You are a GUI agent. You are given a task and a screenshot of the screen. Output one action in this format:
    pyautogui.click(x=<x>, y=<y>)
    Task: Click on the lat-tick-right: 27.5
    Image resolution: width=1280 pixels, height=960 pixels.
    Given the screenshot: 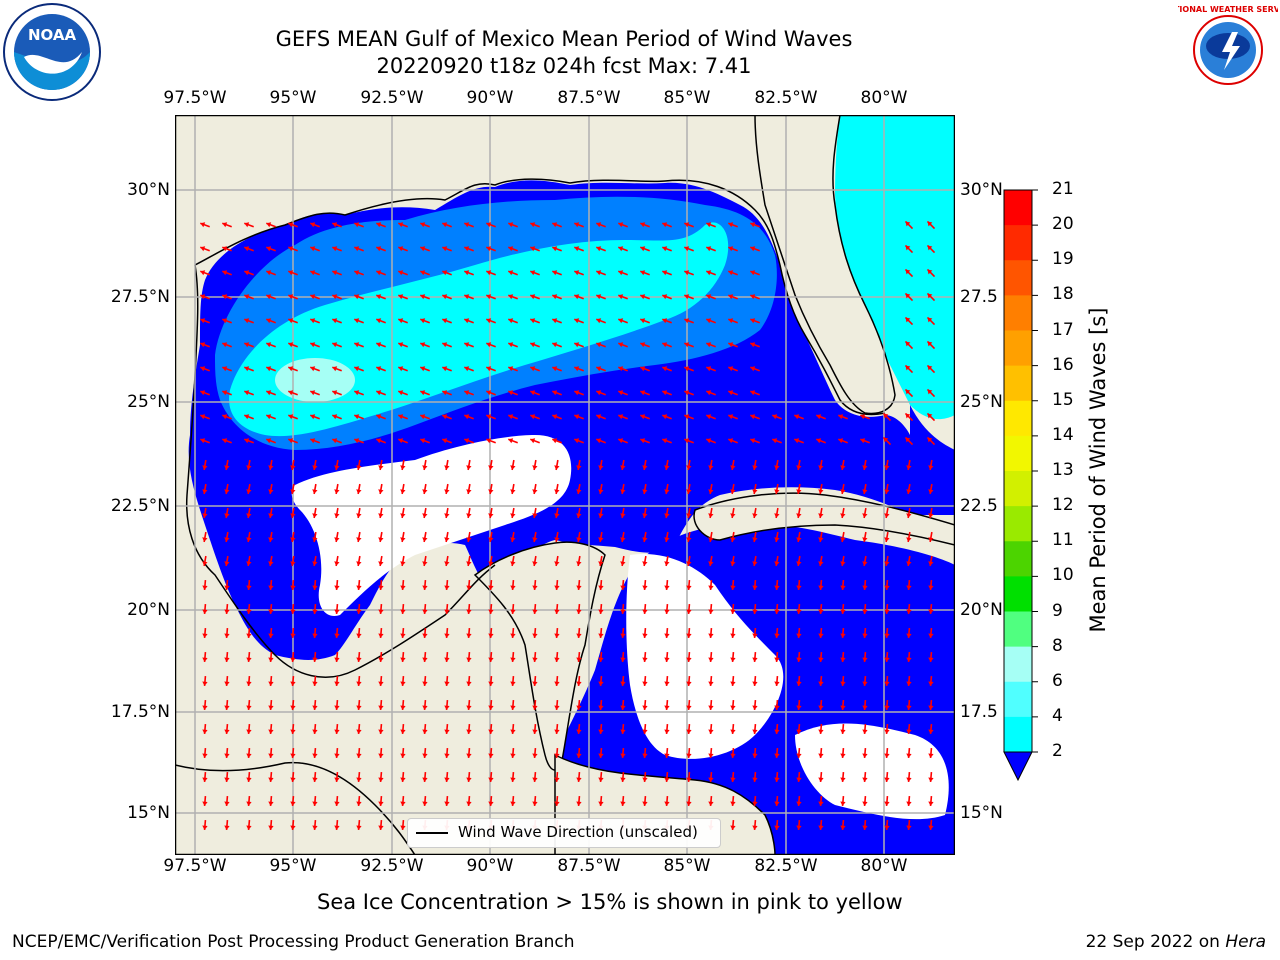 What is the action you would take?
    pyautogui.click(x=979, y=297)
    